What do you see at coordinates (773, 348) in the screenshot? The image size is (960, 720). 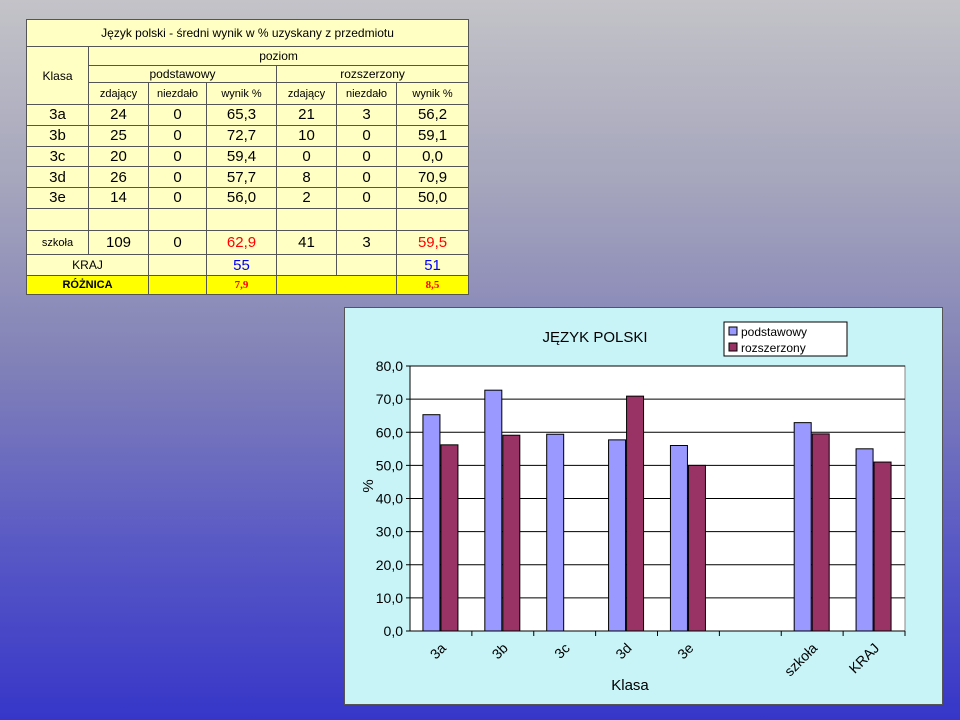 I see `legend-label: rozszerzony` at bounding box center [773, 348].